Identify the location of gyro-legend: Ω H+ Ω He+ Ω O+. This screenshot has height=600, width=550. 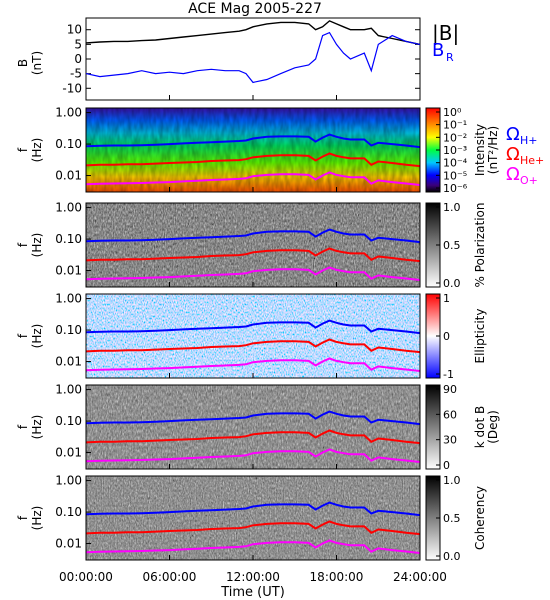
(525, 155).